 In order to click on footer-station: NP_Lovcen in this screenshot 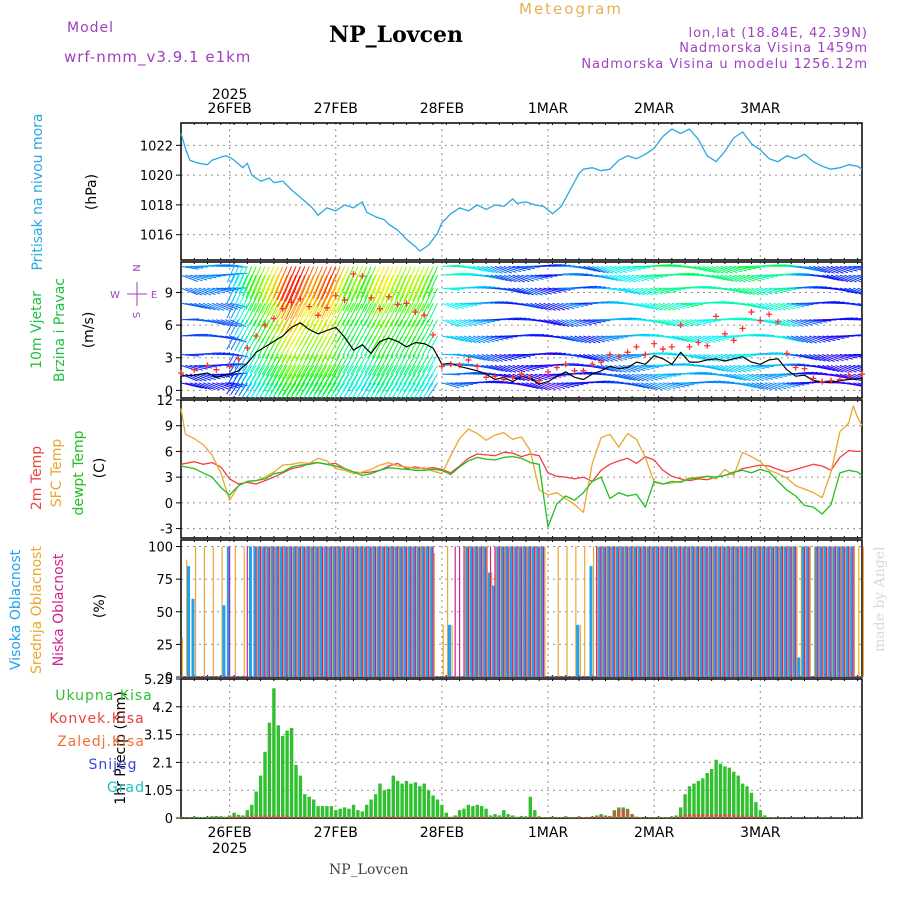, I will do `click(369, 870)`.